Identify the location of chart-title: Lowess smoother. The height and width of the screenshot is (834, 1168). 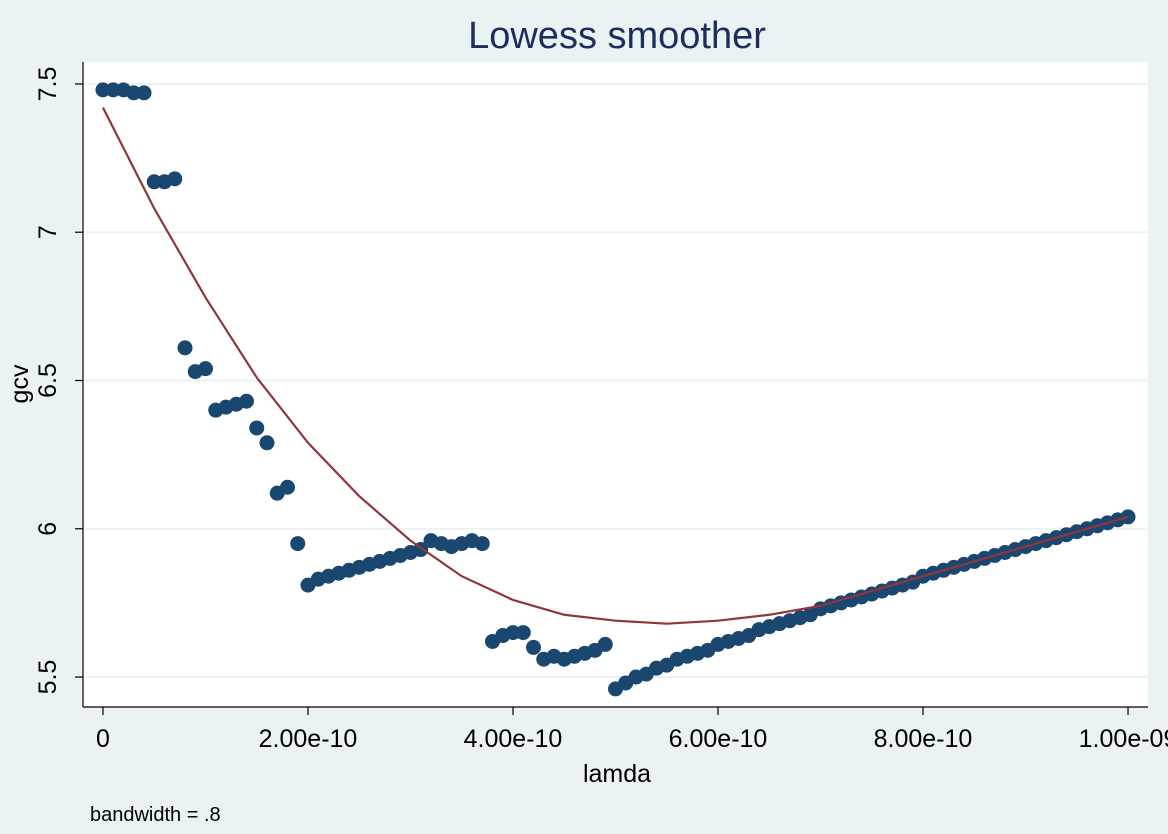
(617, 36).